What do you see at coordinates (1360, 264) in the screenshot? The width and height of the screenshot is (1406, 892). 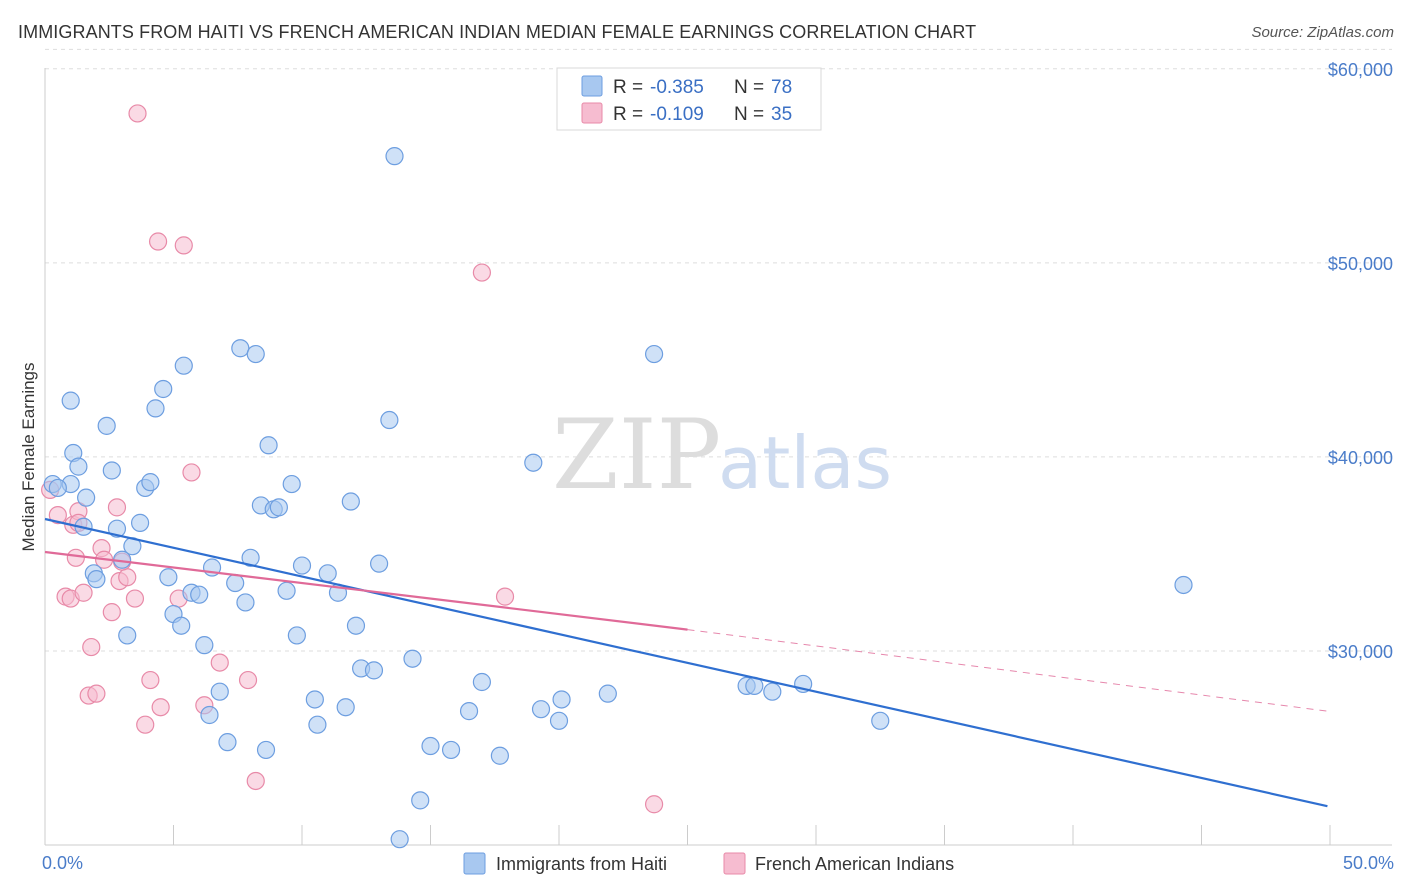 I see `y-tick-label: $50,000` at bounding box center [1360, 264].